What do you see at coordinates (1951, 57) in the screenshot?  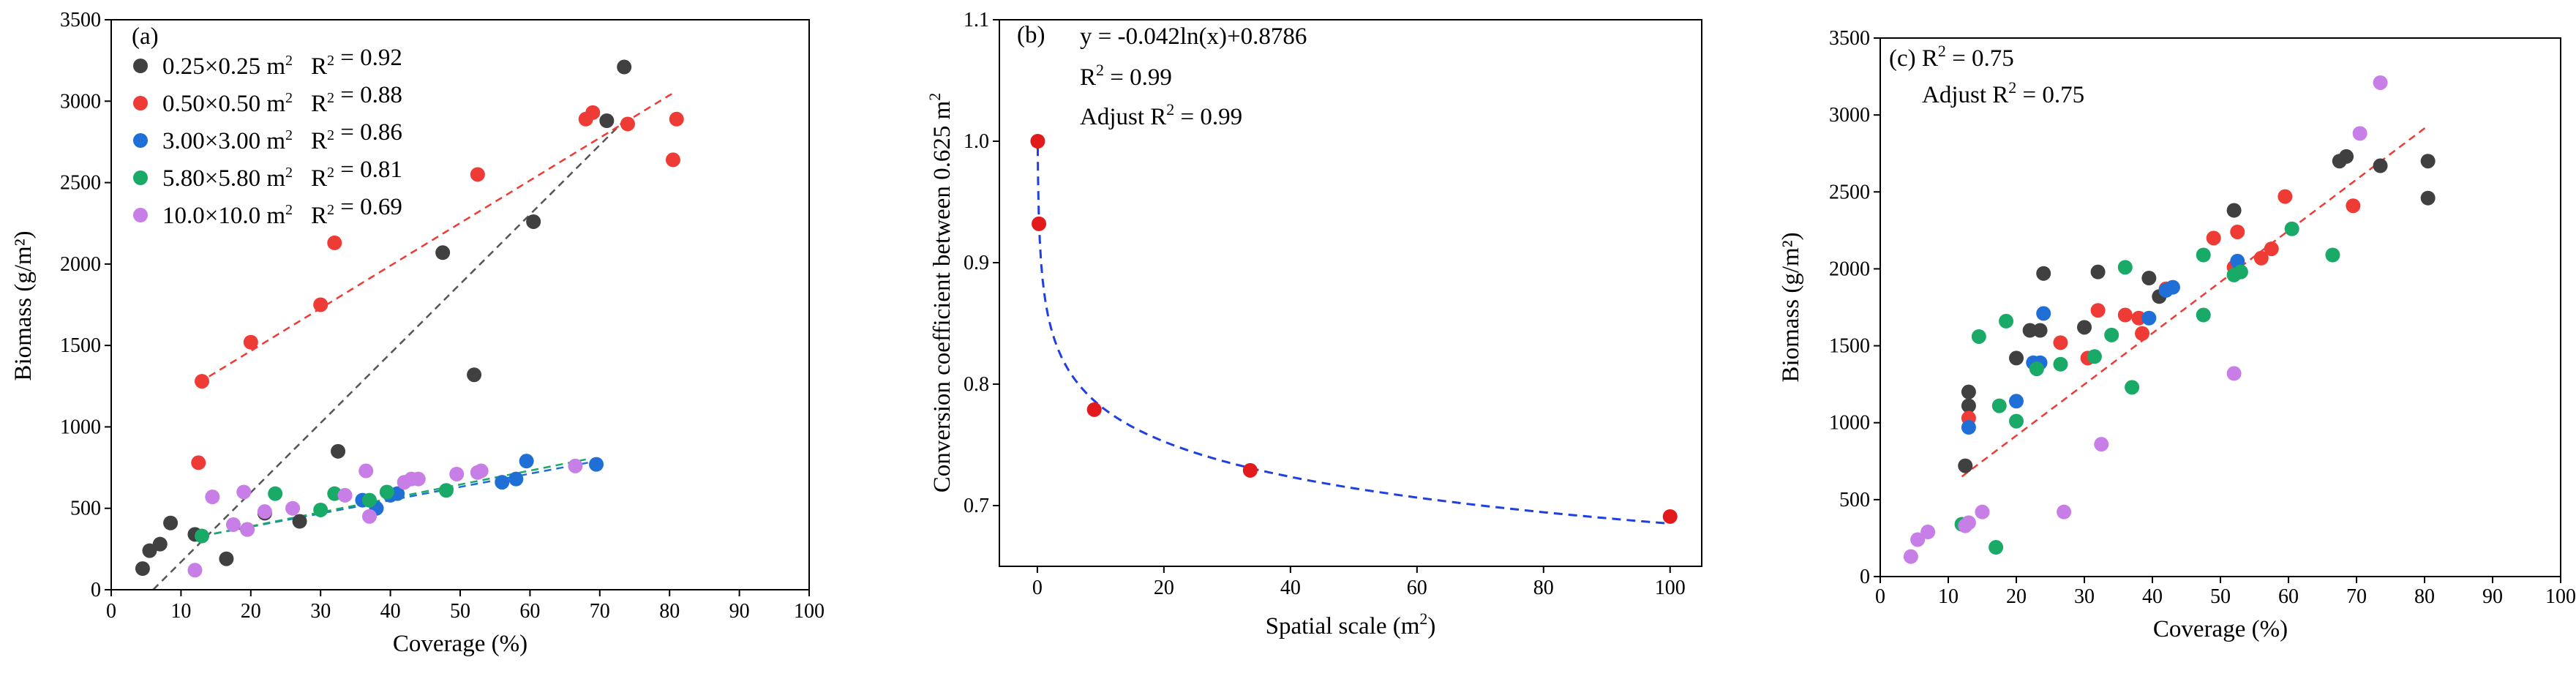 I see `panel-c-label-r2: (c) R2 = 0.75` at bounding box center [1951, 57].